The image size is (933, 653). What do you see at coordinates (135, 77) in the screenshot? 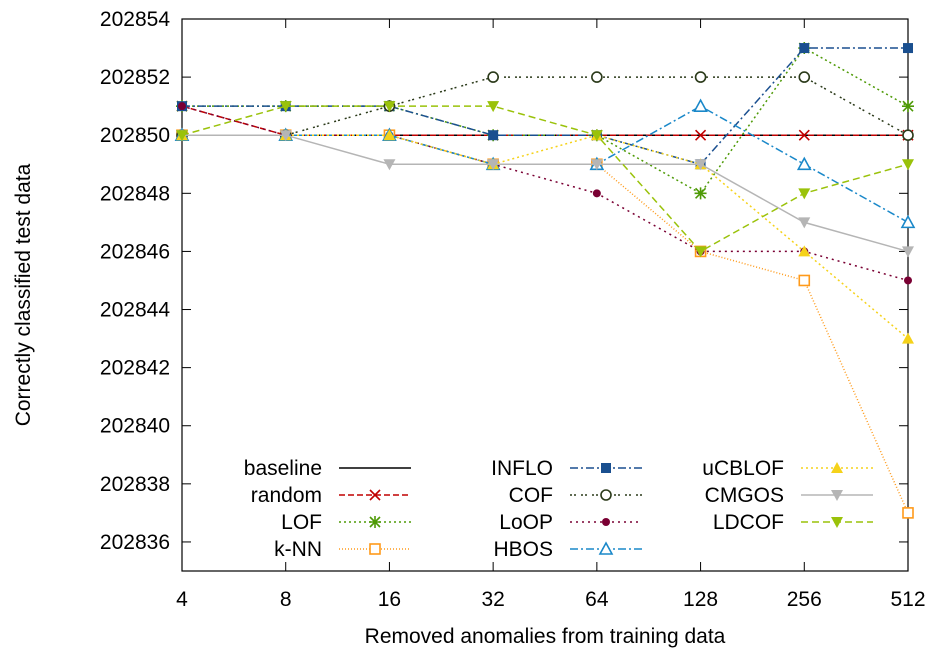
I see `y-tick-label: 202852` at bounding box center [135, 77].